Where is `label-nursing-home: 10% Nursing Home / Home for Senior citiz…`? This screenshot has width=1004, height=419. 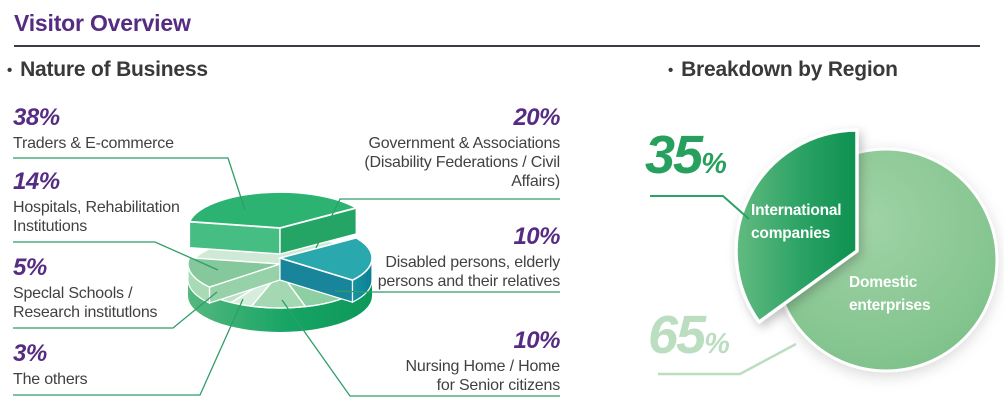
label-nursing-home: 10% Nursing Home / Home for Senior citiz… is located at coordinates (445, 361).